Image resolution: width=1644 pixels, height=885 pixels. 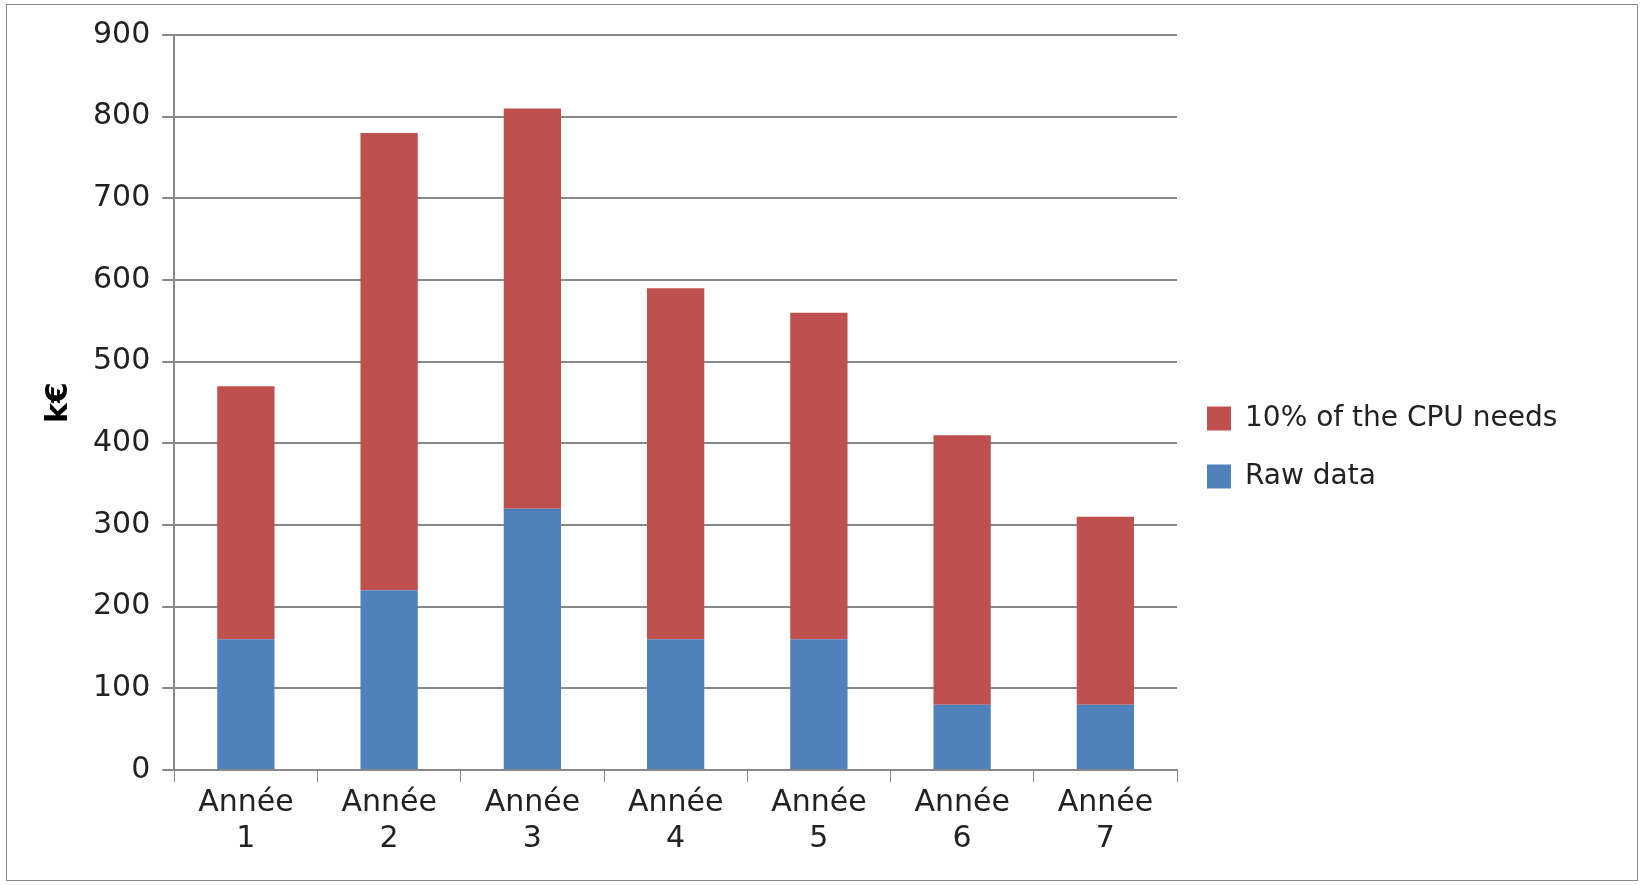 What do you see at coordinates (122, 277) in the screenshot?
I see `y-tick-label: 600` at bounding box center [122, 277].